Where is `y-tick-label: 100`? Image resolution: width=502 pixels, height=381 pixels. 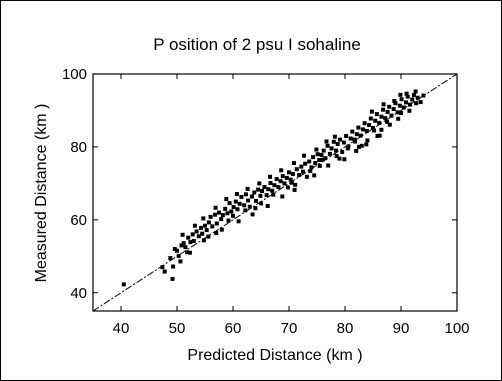
y-tick-label: 100 is located at coordinates (74, 74).